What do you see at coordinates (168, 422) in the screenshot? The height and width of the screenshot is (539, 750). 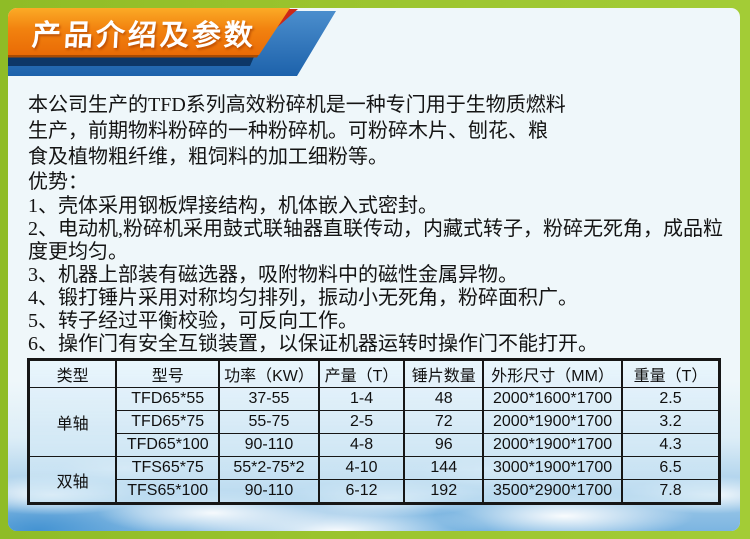 I see `spec-cell: TFD65*75` at bounding box center [168, 422].